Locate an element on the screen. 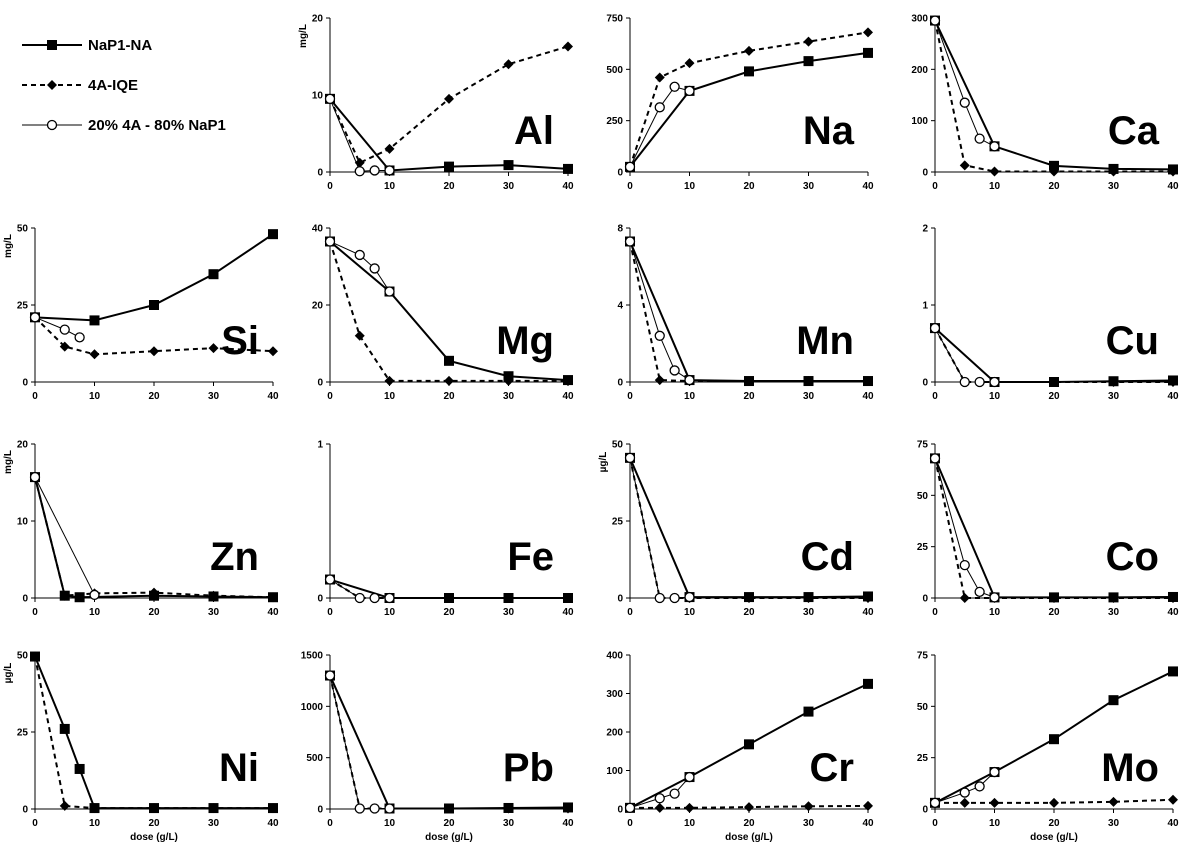 This screenshot has height=846, width=1181. y-tick-label: 1 is located at coordinates (925, 306).